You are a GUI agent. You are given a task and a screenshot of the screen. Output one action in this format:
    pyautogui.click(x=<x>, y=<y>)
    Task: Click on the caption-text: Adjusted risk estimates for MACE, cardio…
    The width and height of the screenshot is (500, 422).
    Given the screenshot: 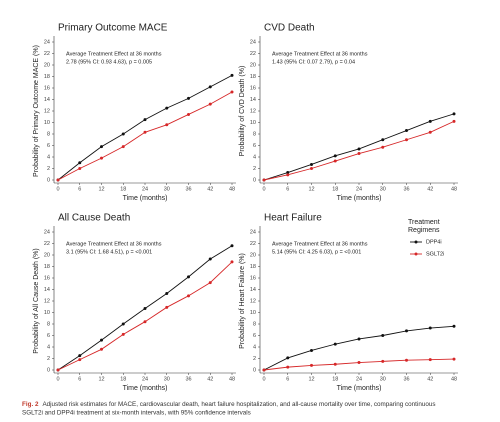 What is the action you would take?
    pyautogui.click(x=238, y=404)
    